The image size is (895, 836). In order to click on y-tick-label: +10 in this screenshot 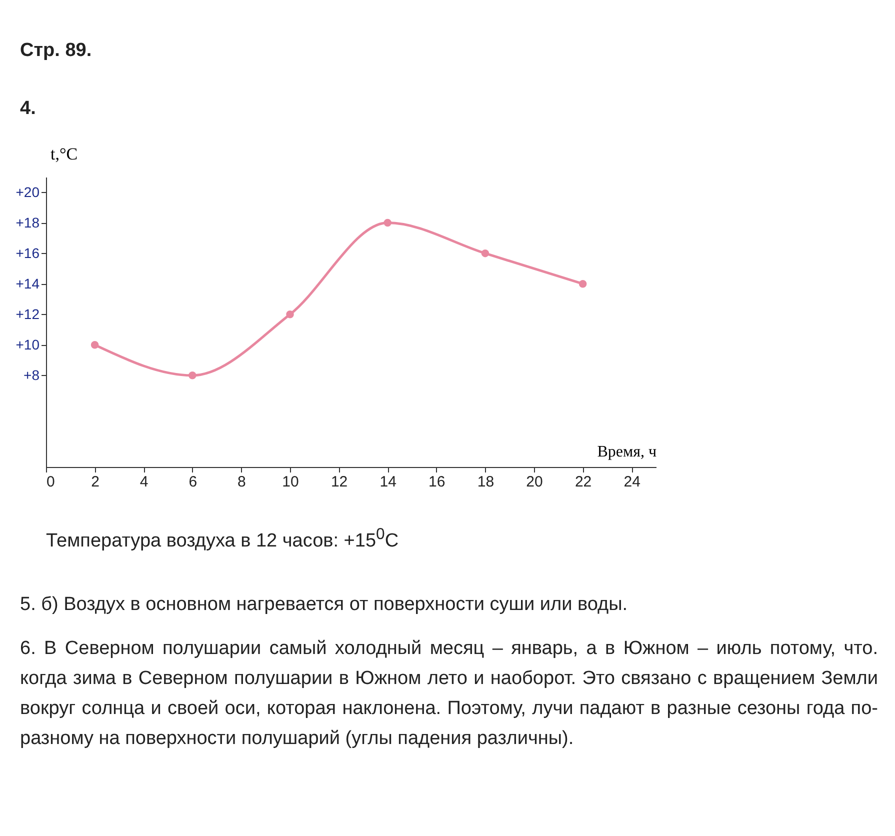, I will do `click(28, 344)`.